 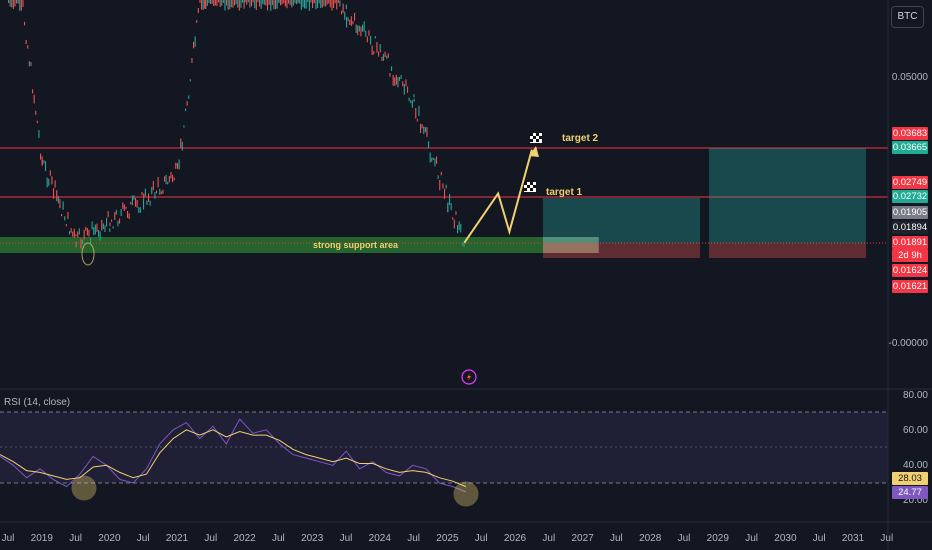 I want to click on price-tick-0-05: 0.05000, so click(x=909, y=77).